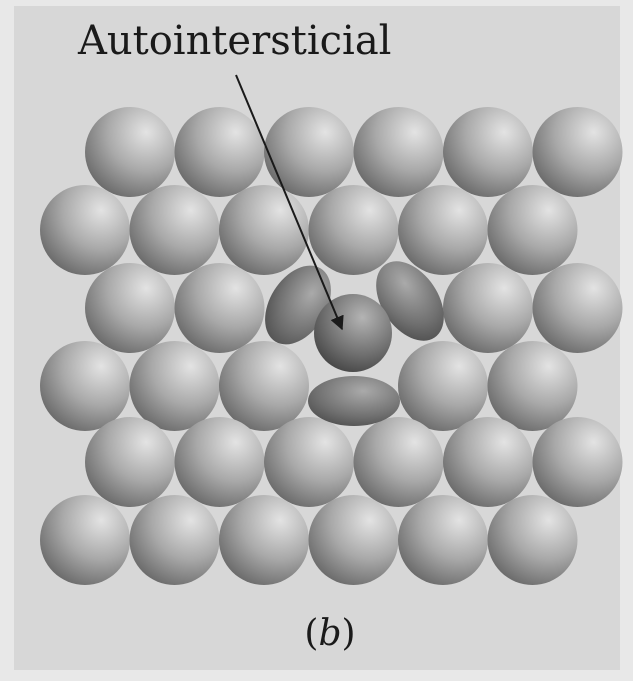 The height and width of the screenshot is (686, 633). Describe the element at coordinates (353, 333) in the screenshot. I see `self-interstitial-atom` at that location.